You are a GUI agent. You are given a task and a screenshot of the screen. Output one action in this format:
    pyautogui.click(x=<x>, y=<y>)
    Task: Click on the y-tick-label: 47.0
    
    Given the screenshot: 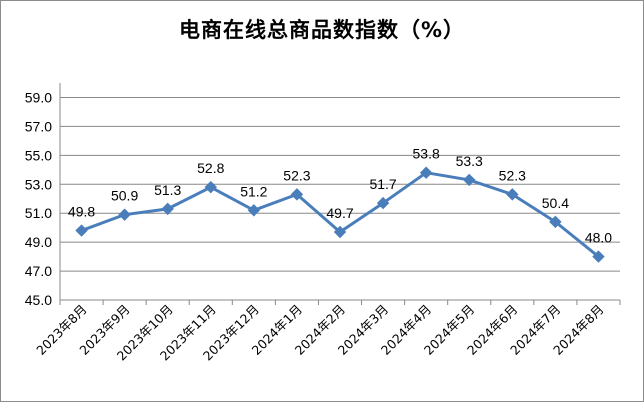 What is the action you would take?
    pyautogui.click(x=38, y=271)
    